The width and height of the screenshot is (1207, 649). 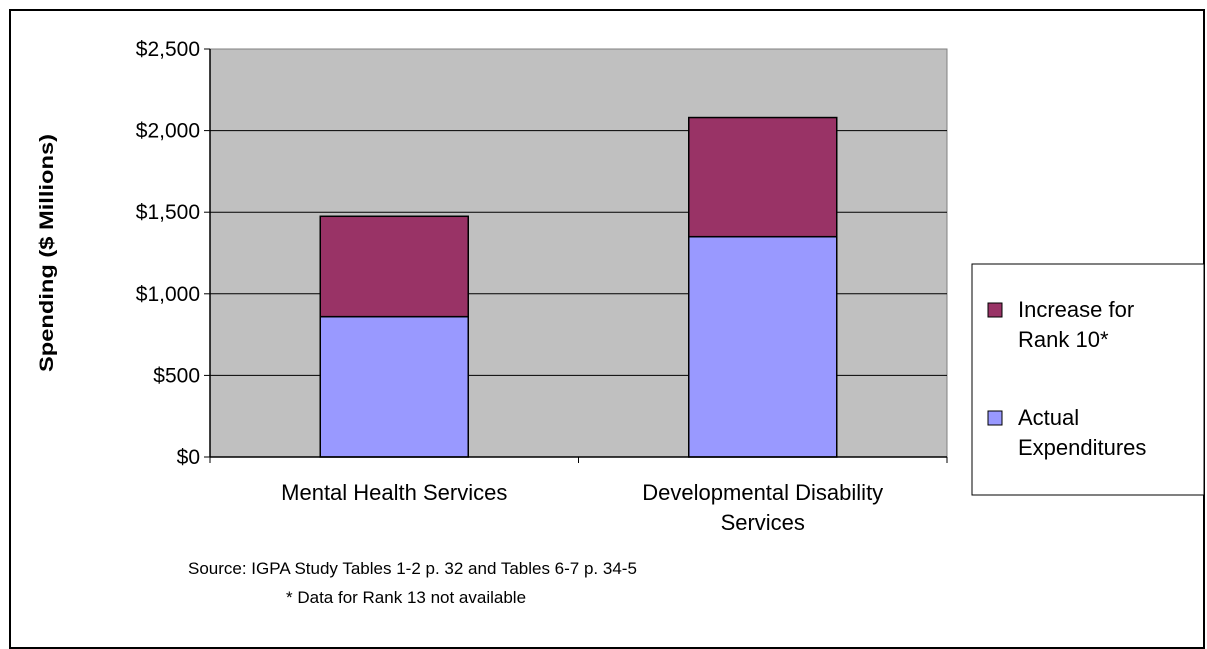 I want to click on y-tick-label: $2,000, so click(x=168, y=131).